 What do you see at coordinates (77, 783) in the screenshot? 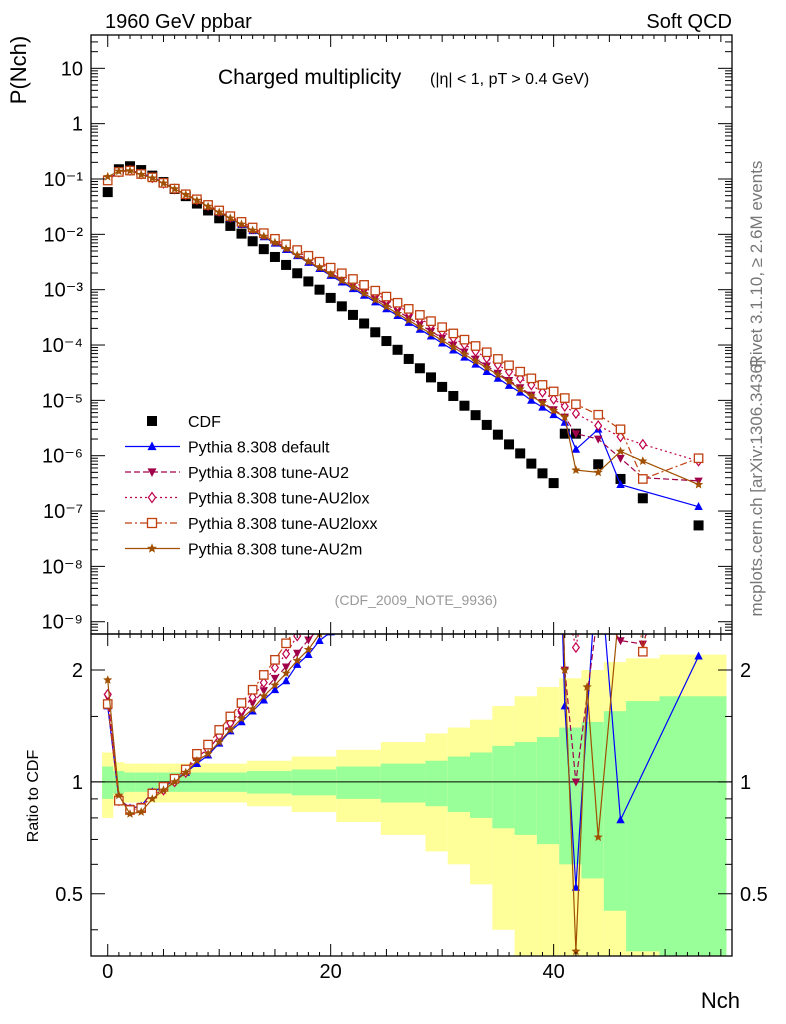
I see `ratio-y-tick-label: 1` at bounding box center [77, 783].